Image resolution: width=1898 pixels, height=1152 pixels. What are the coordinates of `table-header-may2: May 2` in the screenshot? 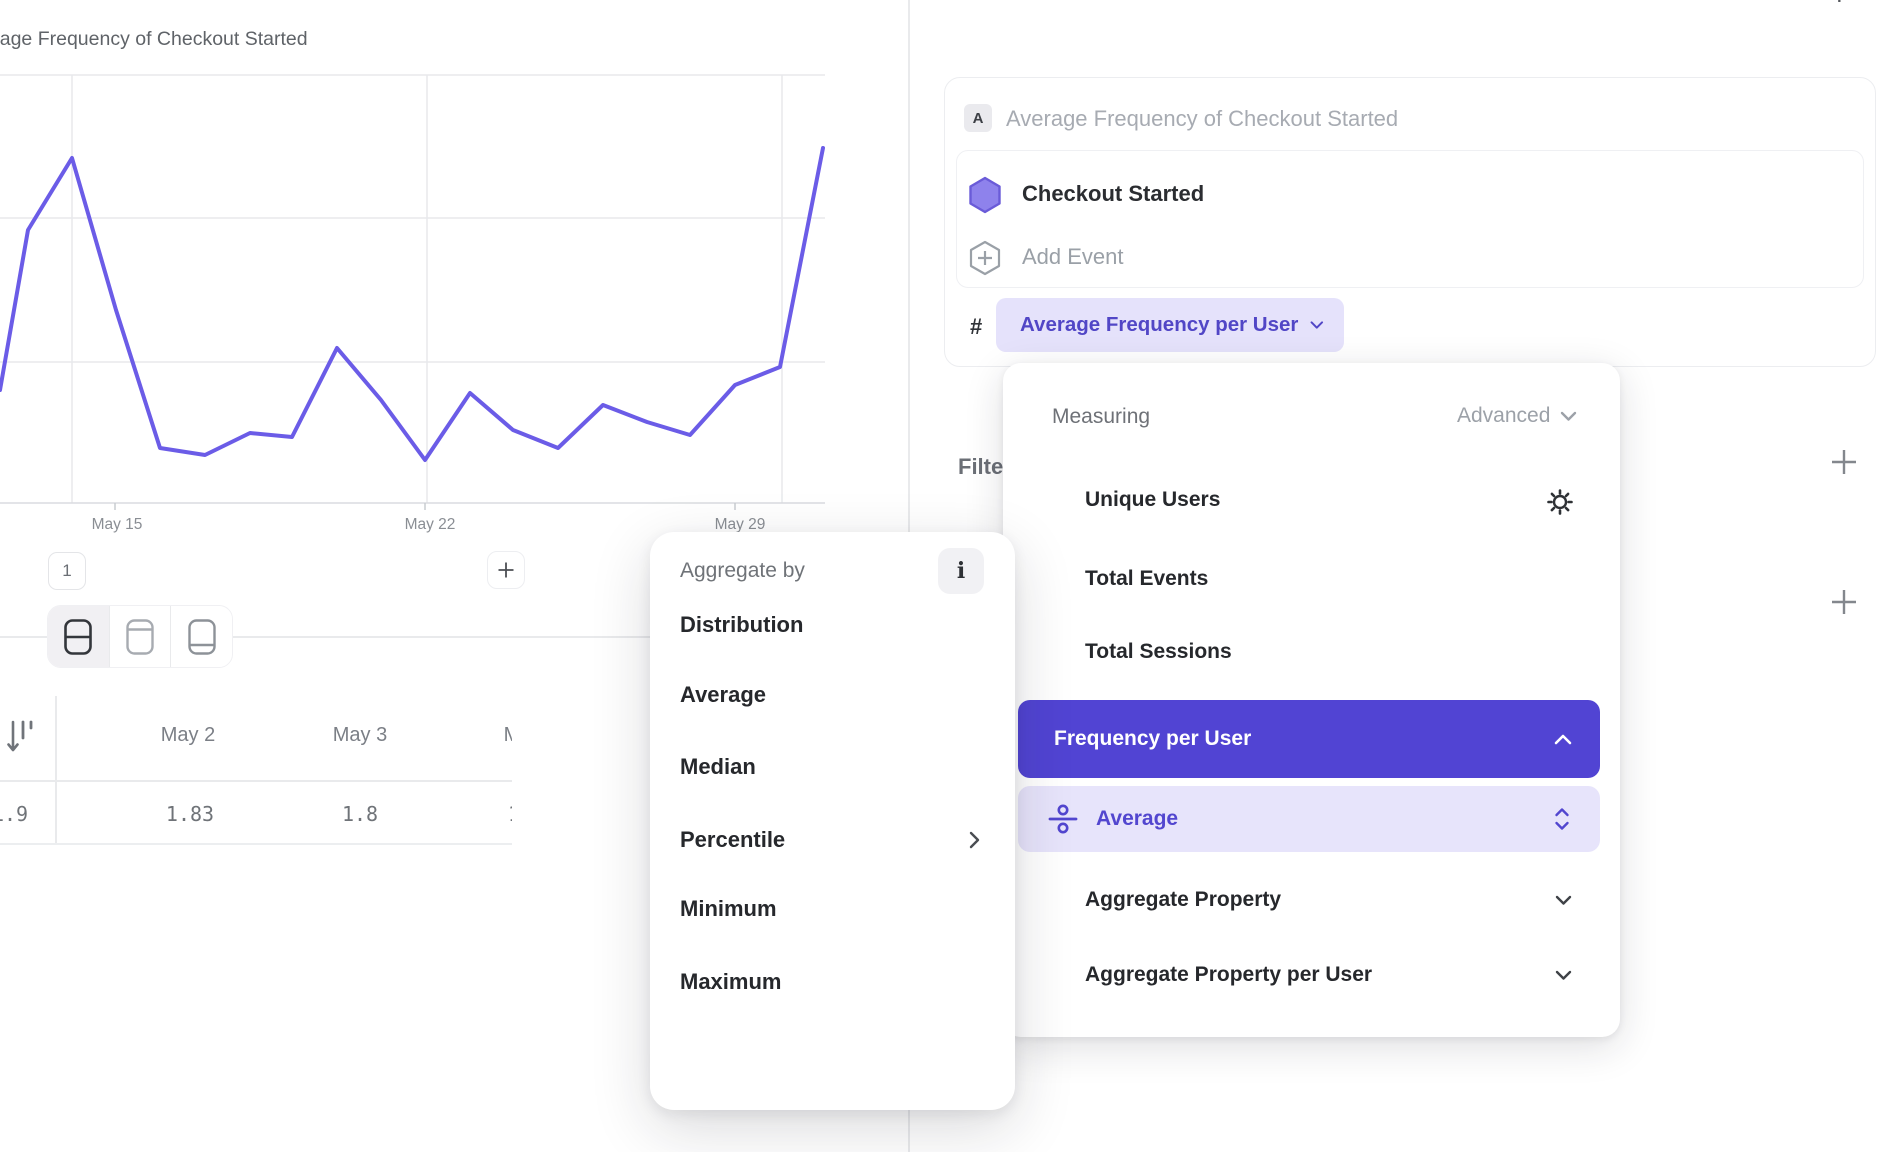 It's located at (188, 735).